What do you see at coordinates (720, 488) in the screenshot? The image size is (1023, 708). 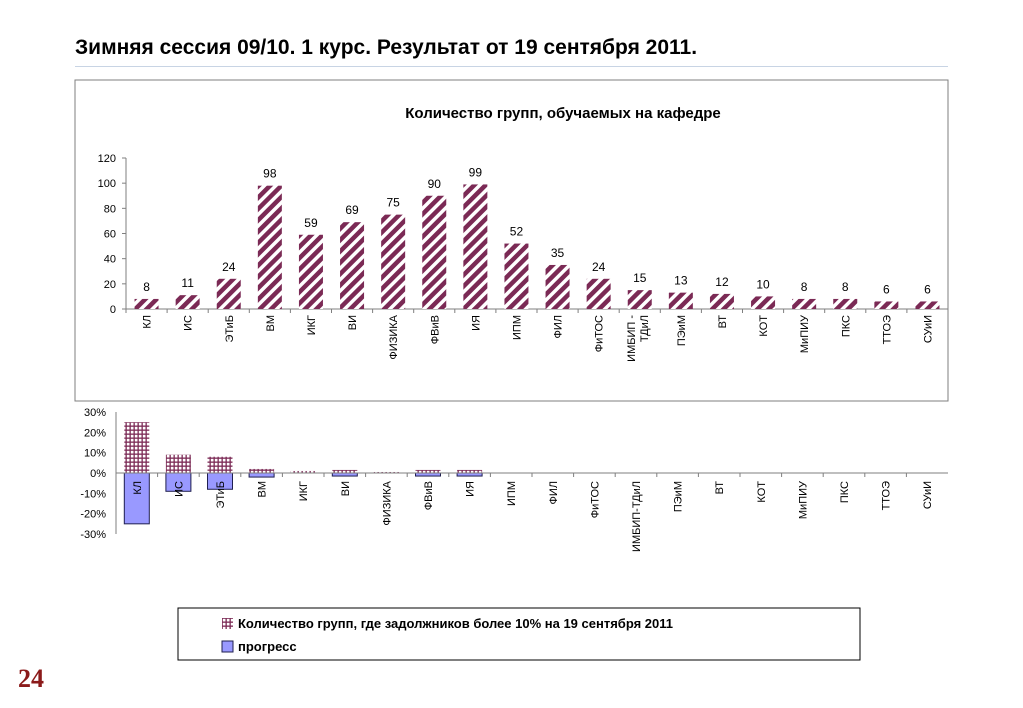 I see `bottom-x-tick-label: ВТ` at bounding box center [720, 488].